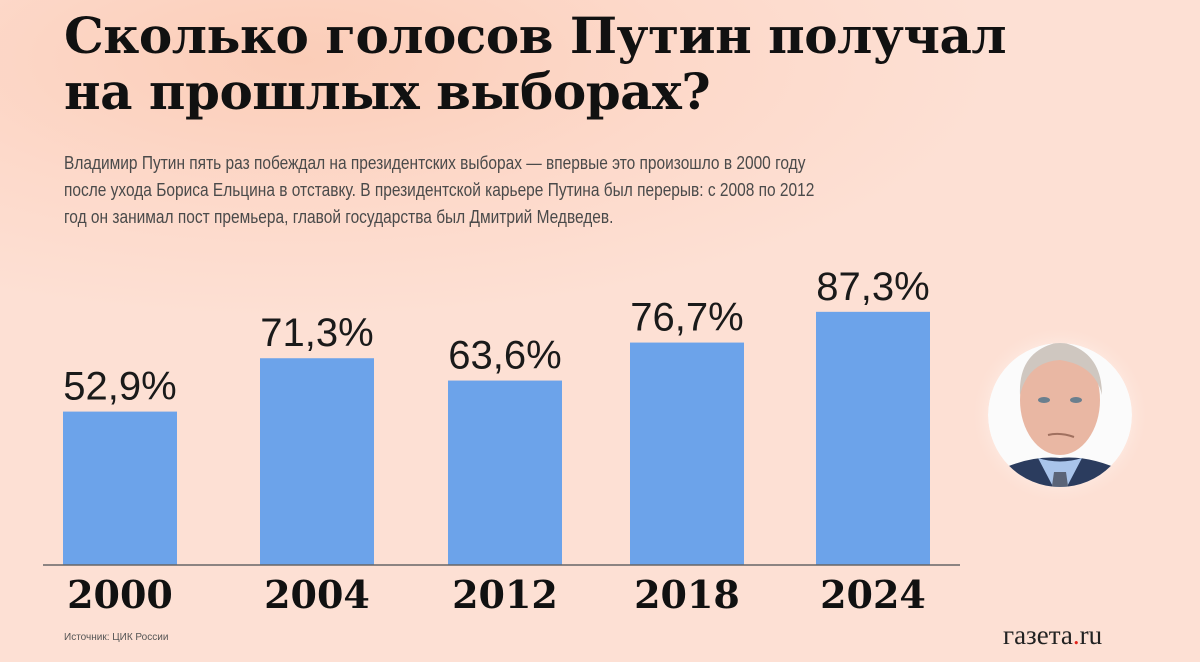  I want to click on value-label: 63,6%, so click(504, 356).